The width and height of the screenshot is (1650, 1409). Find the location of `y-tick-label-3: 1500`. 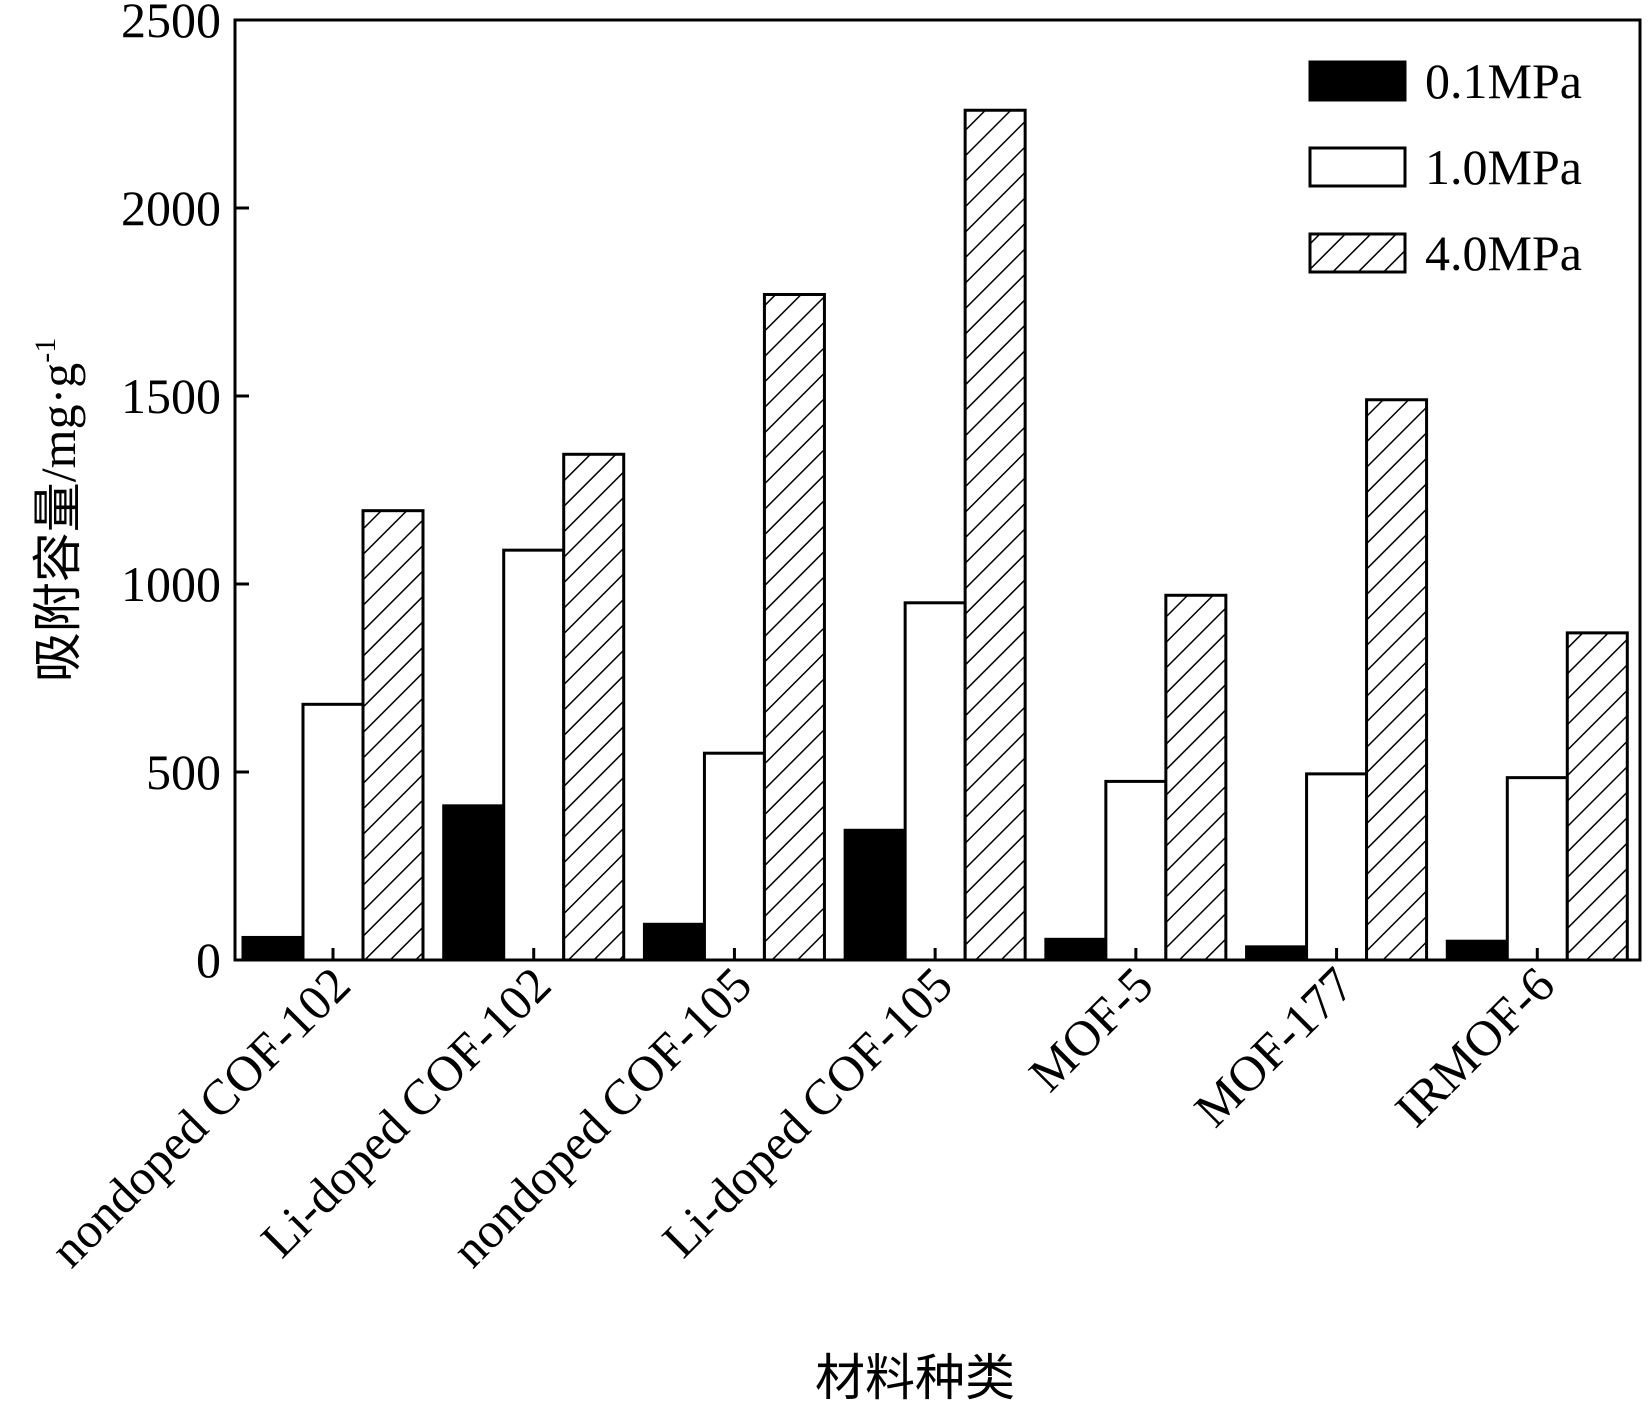

y-tick-label-3: 1500 is located at coordinates (171, 396).